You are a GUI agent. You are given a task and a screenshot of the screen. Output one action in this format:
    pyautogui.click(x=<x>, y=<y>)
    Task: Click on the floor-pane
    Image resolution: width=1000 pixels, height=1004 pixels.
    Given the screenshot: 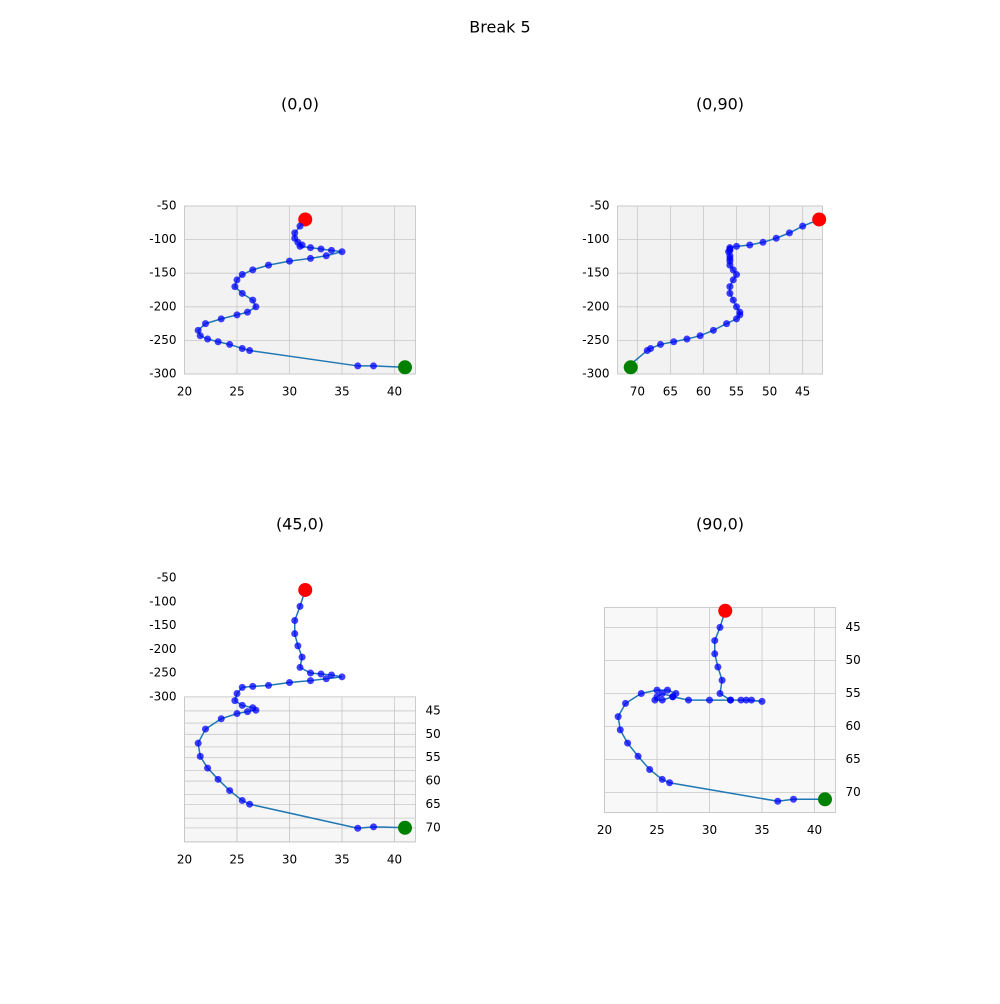 What is the action you would take?
    pyautogui.click(x=720, y=710)
    